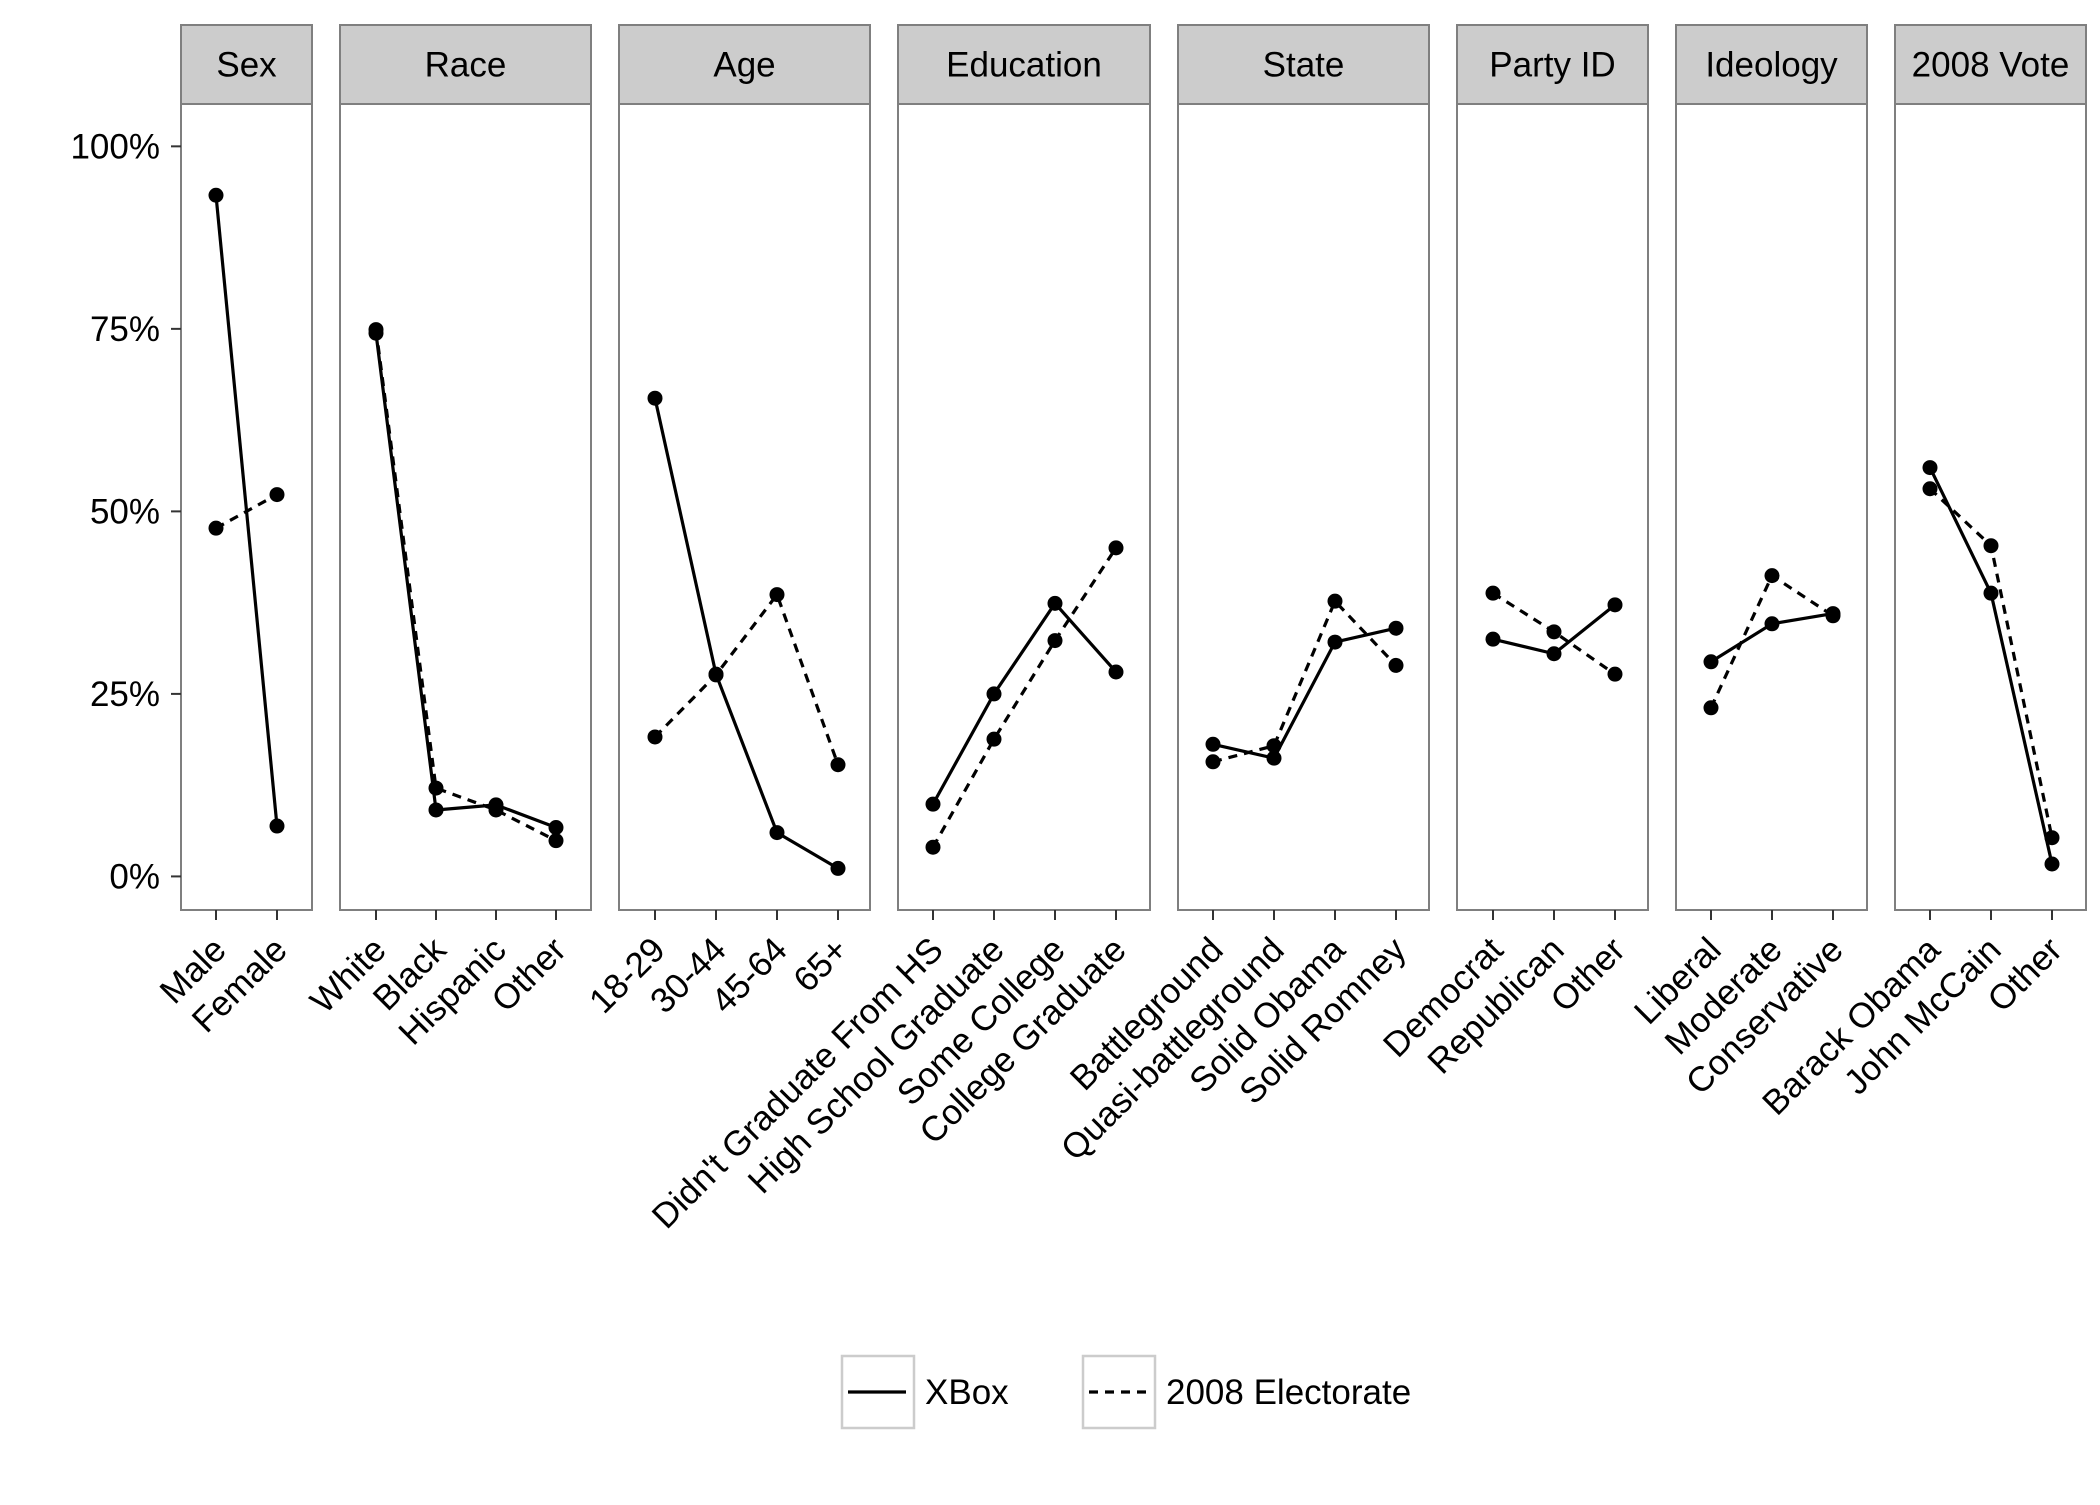 The image size is (2100, 1505). Describe the element at coordinates (821, 965) in the screenshot. I see `x-tick-label-65: 65+` at that location.